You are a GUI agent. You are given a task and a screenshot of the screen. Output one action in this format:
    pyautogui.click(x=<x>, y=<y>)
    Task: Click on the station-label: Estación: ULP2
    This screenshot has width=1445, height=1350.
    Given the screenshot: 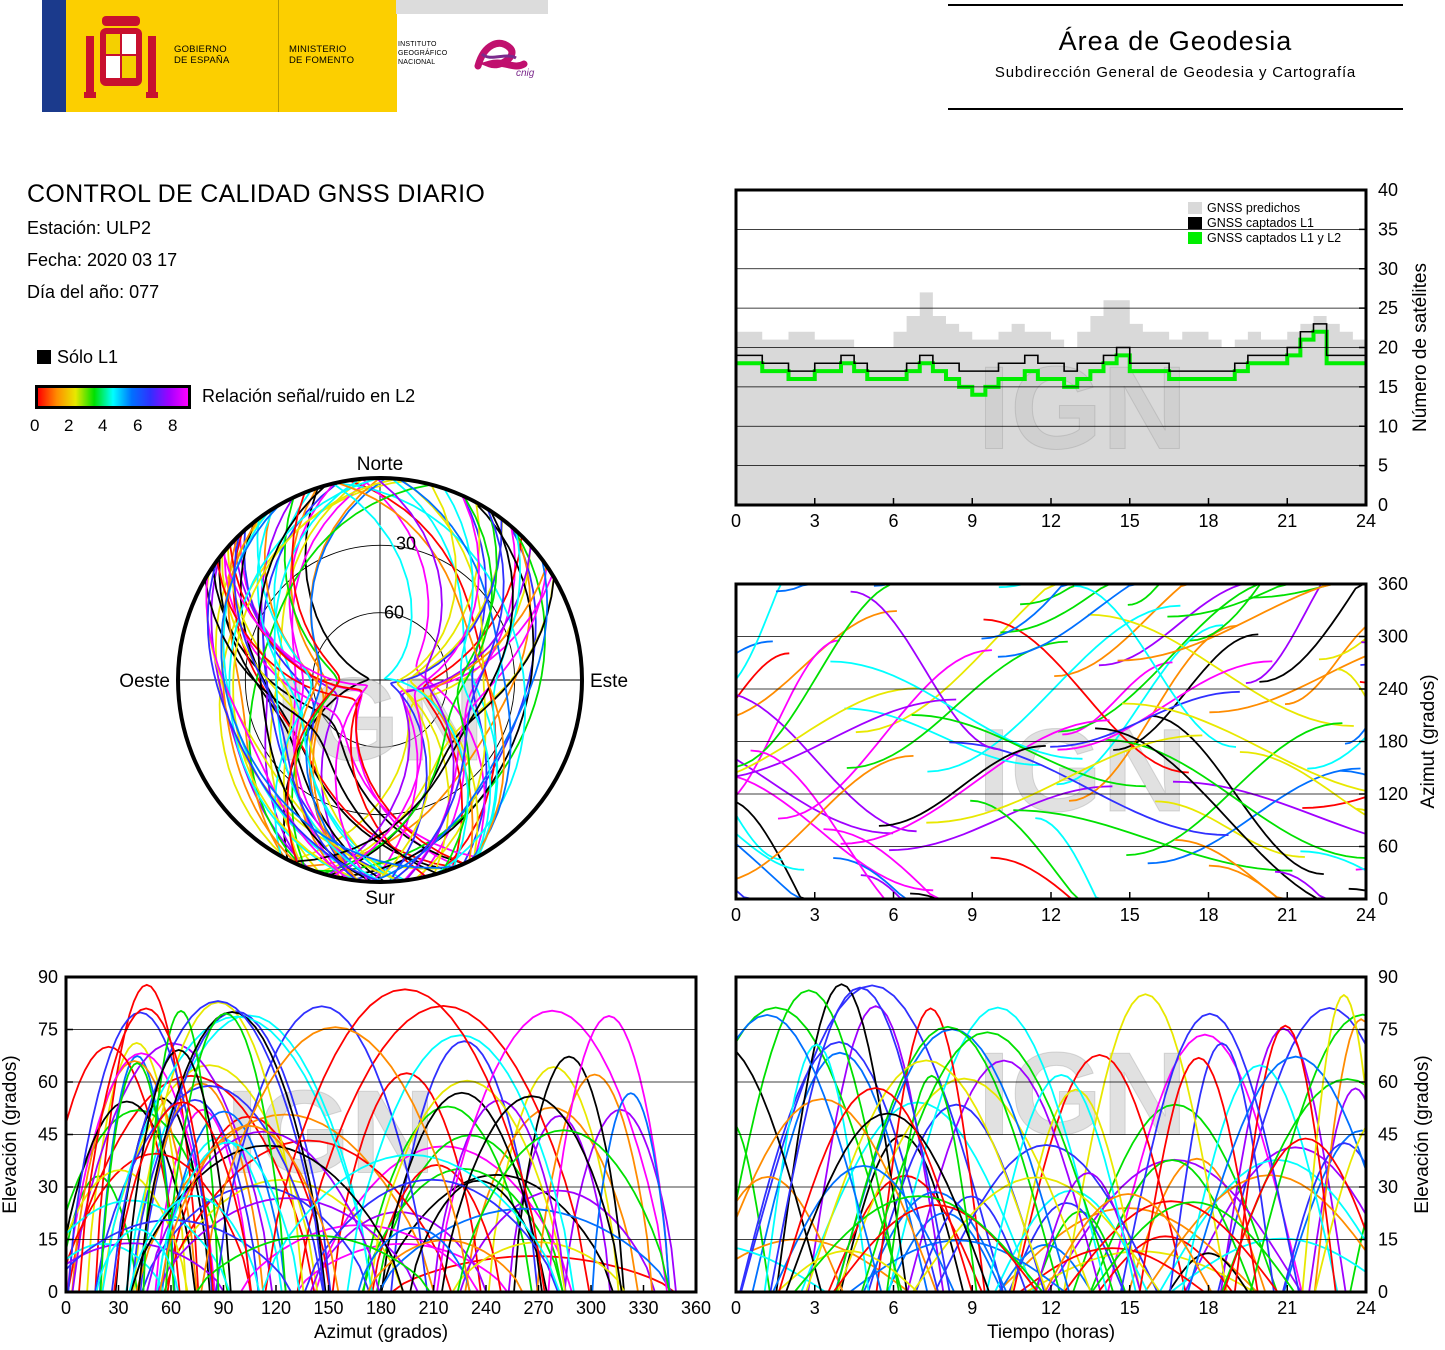 What is the action you would take?
    pyautogui.click(x=89, y=228)
    